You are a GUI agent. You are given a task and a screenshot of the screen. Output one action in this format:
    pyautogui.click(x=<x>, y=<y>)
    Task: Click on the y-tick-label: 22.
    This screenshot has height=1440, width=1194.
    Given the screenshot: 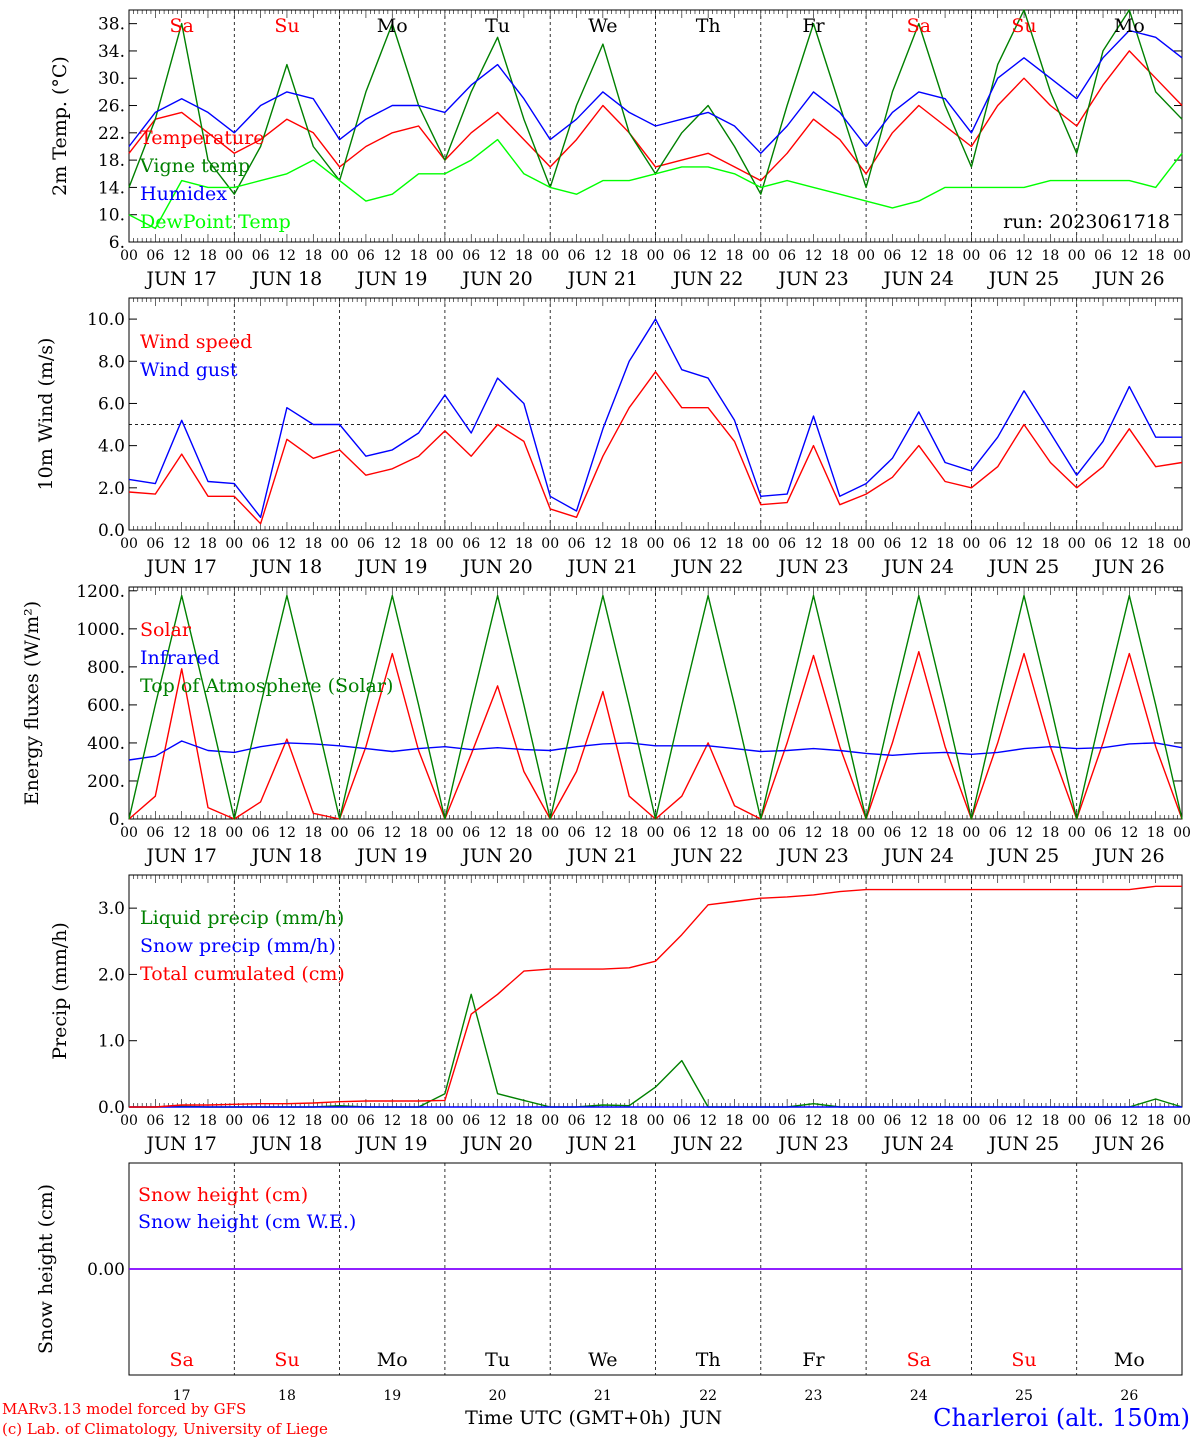 What is the action you would take?
    pyautogui.click(x=111, y=134)
    